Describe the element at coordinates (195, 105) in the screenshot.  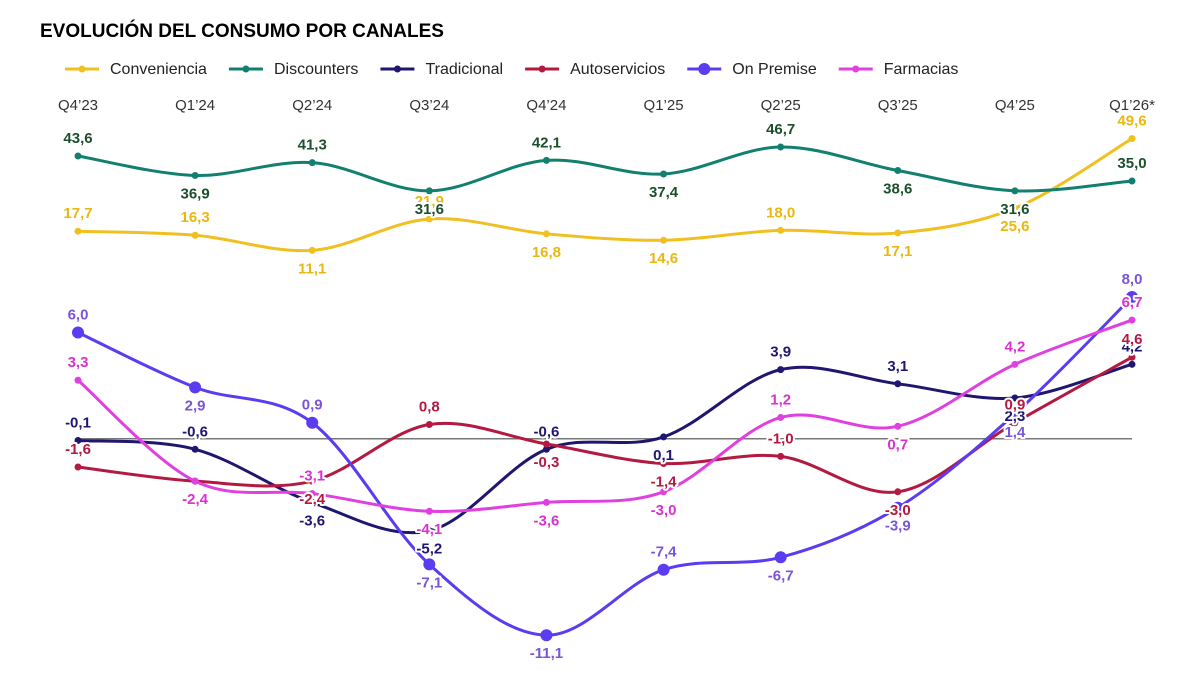
I see `x-tick-label: Q1’24` at that location.